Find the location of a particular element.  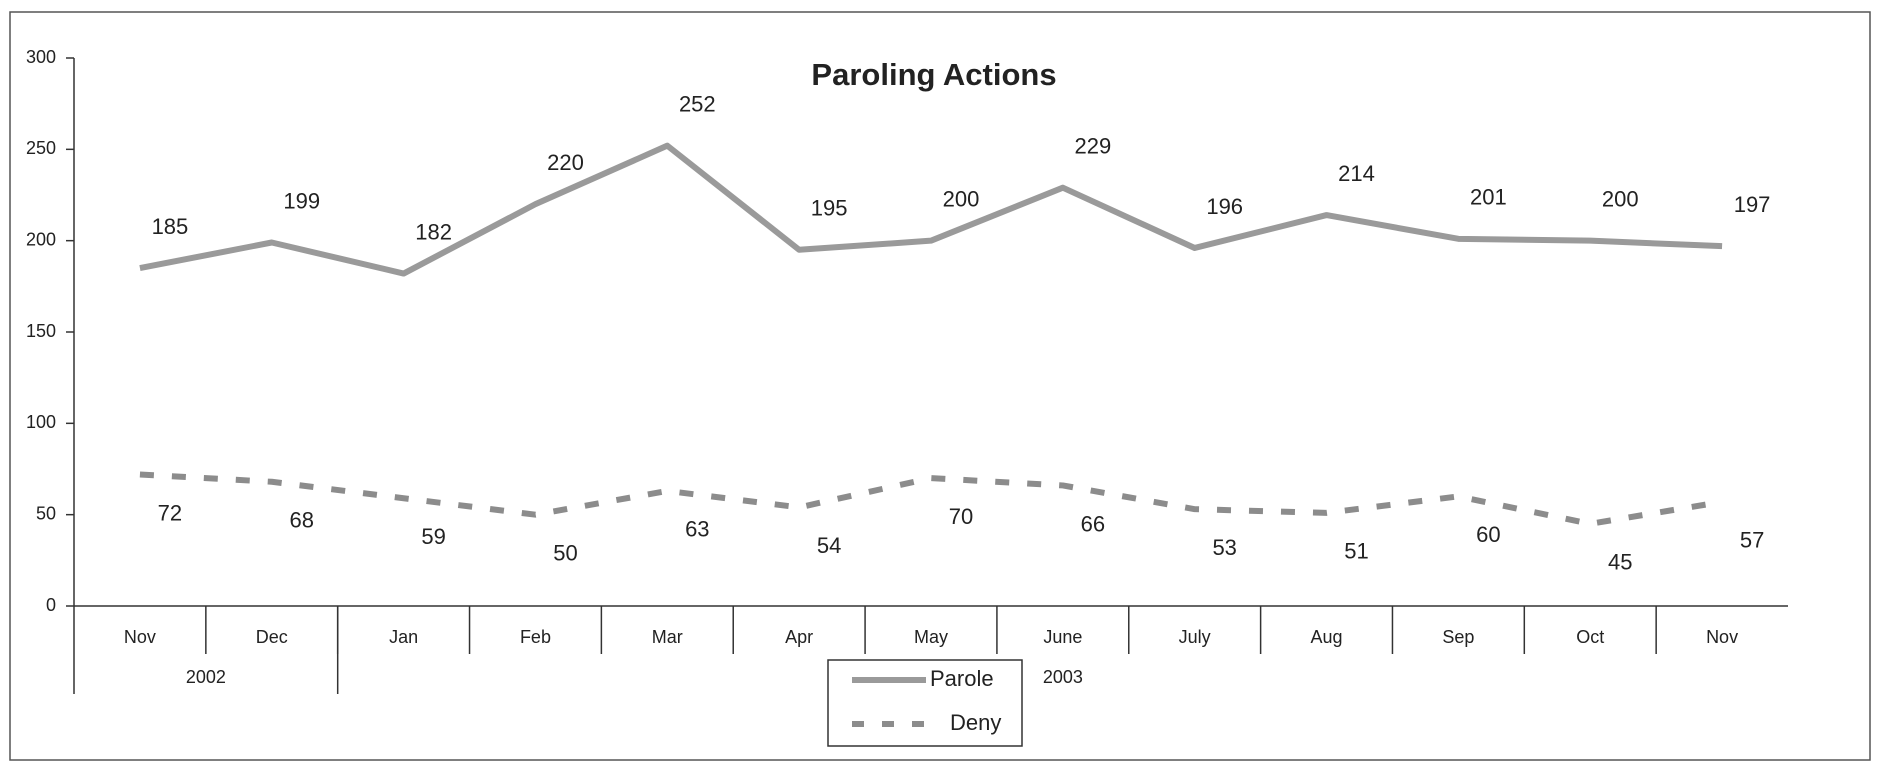

data-label: 199 is located at coordinates (301, 200).